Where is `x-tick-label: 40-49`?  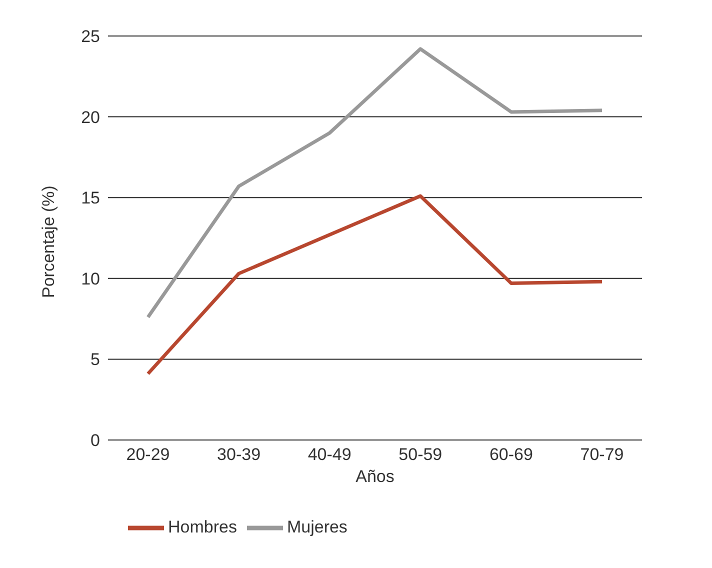
x-tick-label: 40-49 is located at coordinates (330, 454).